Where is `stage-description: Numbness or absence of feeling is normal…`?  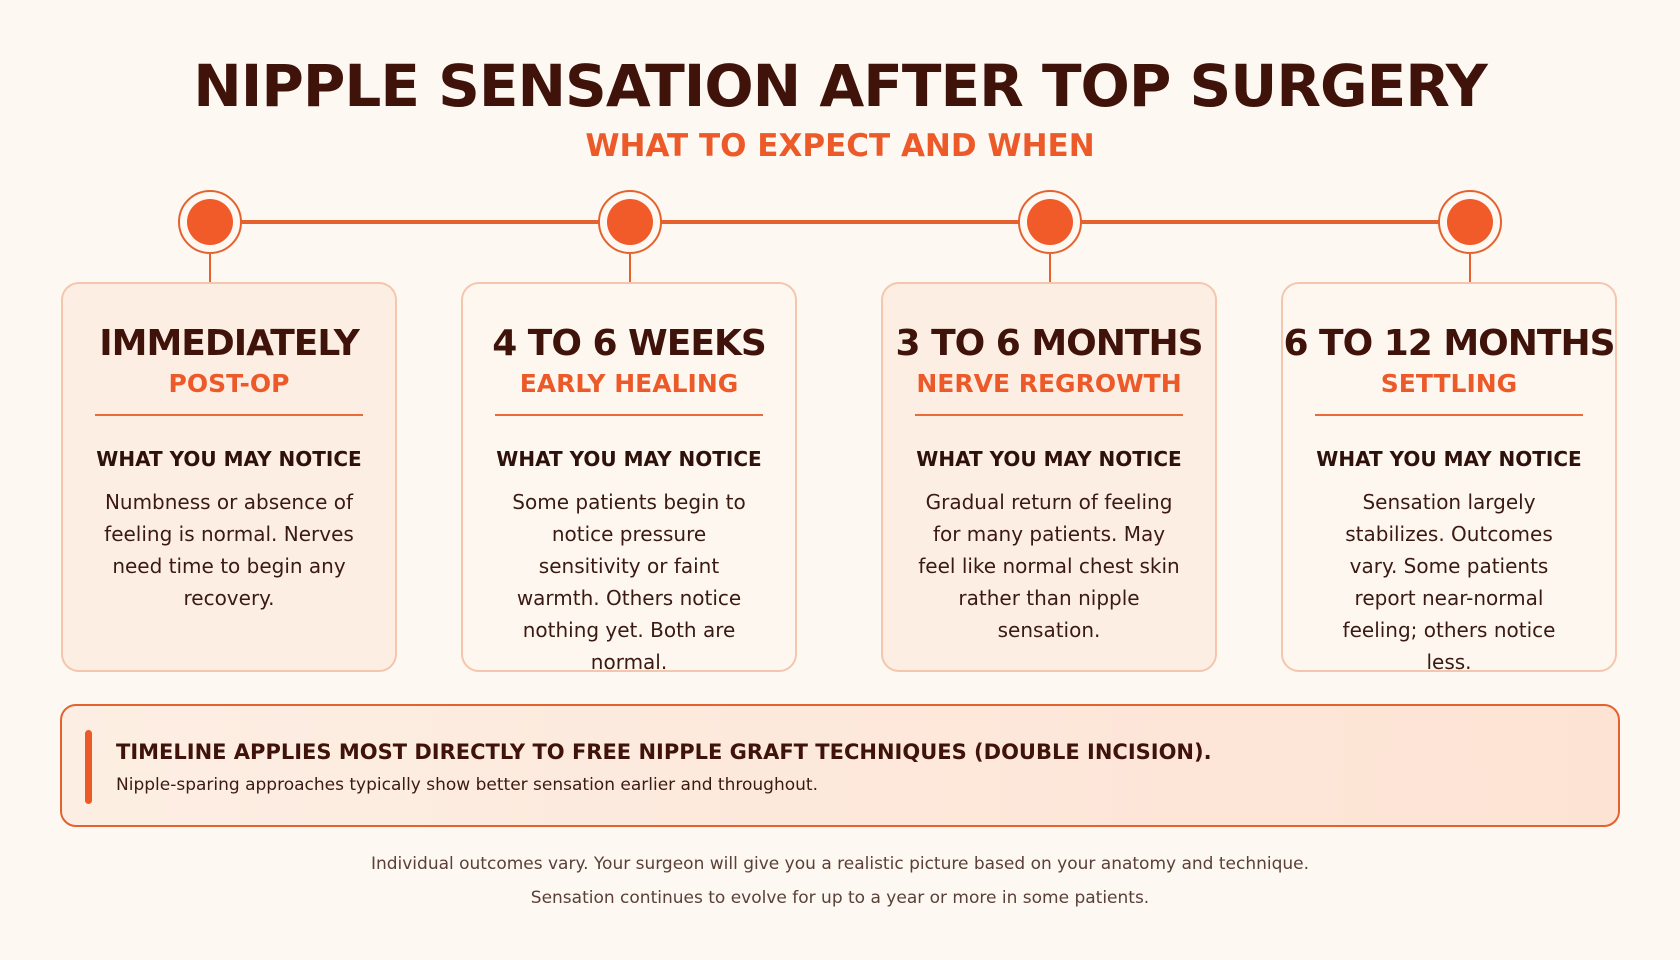
stage-description: Numbness or absence of feeling is normal… is located at coordinates (229, 550).